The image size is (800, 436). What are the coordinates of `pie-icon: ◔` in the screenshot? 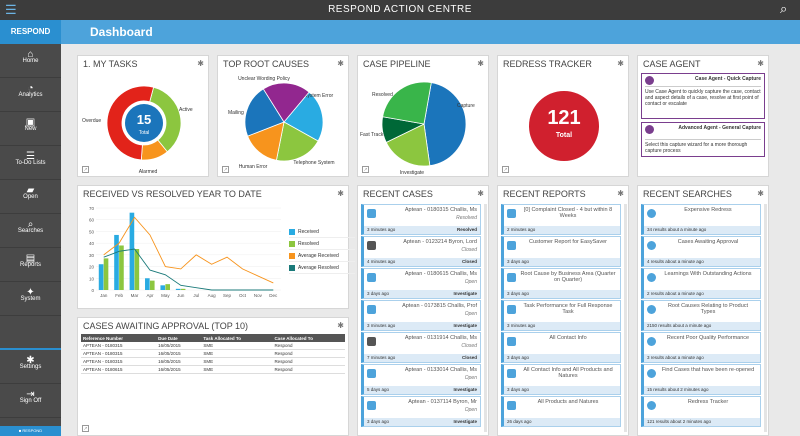 It's located at (30, 88).